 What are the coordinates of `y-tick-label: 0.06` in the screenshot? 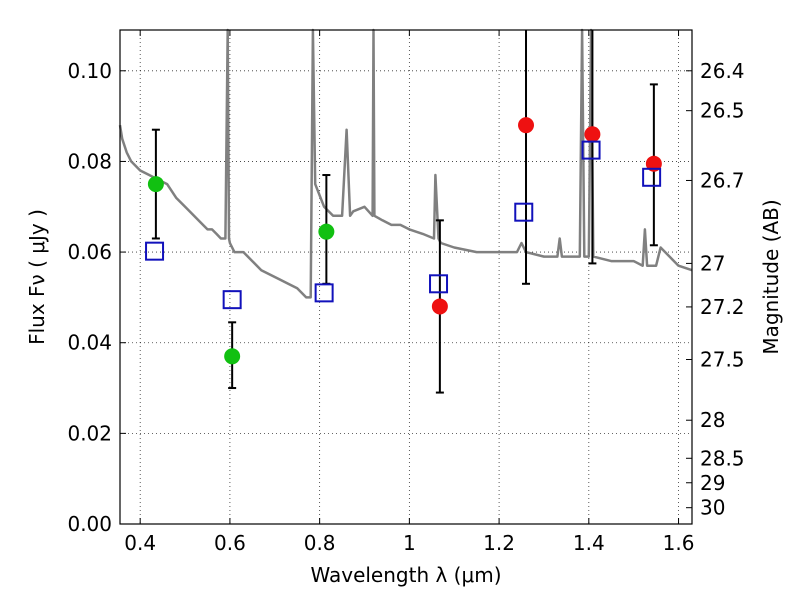 It's located at (89, 252).